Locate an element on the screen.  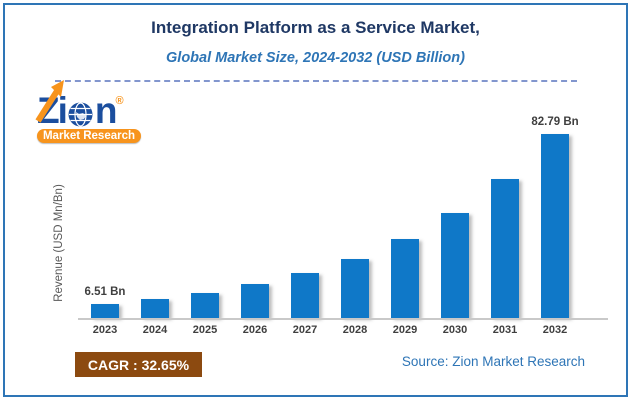
bar-2031 is located at coordinates (505, 248).